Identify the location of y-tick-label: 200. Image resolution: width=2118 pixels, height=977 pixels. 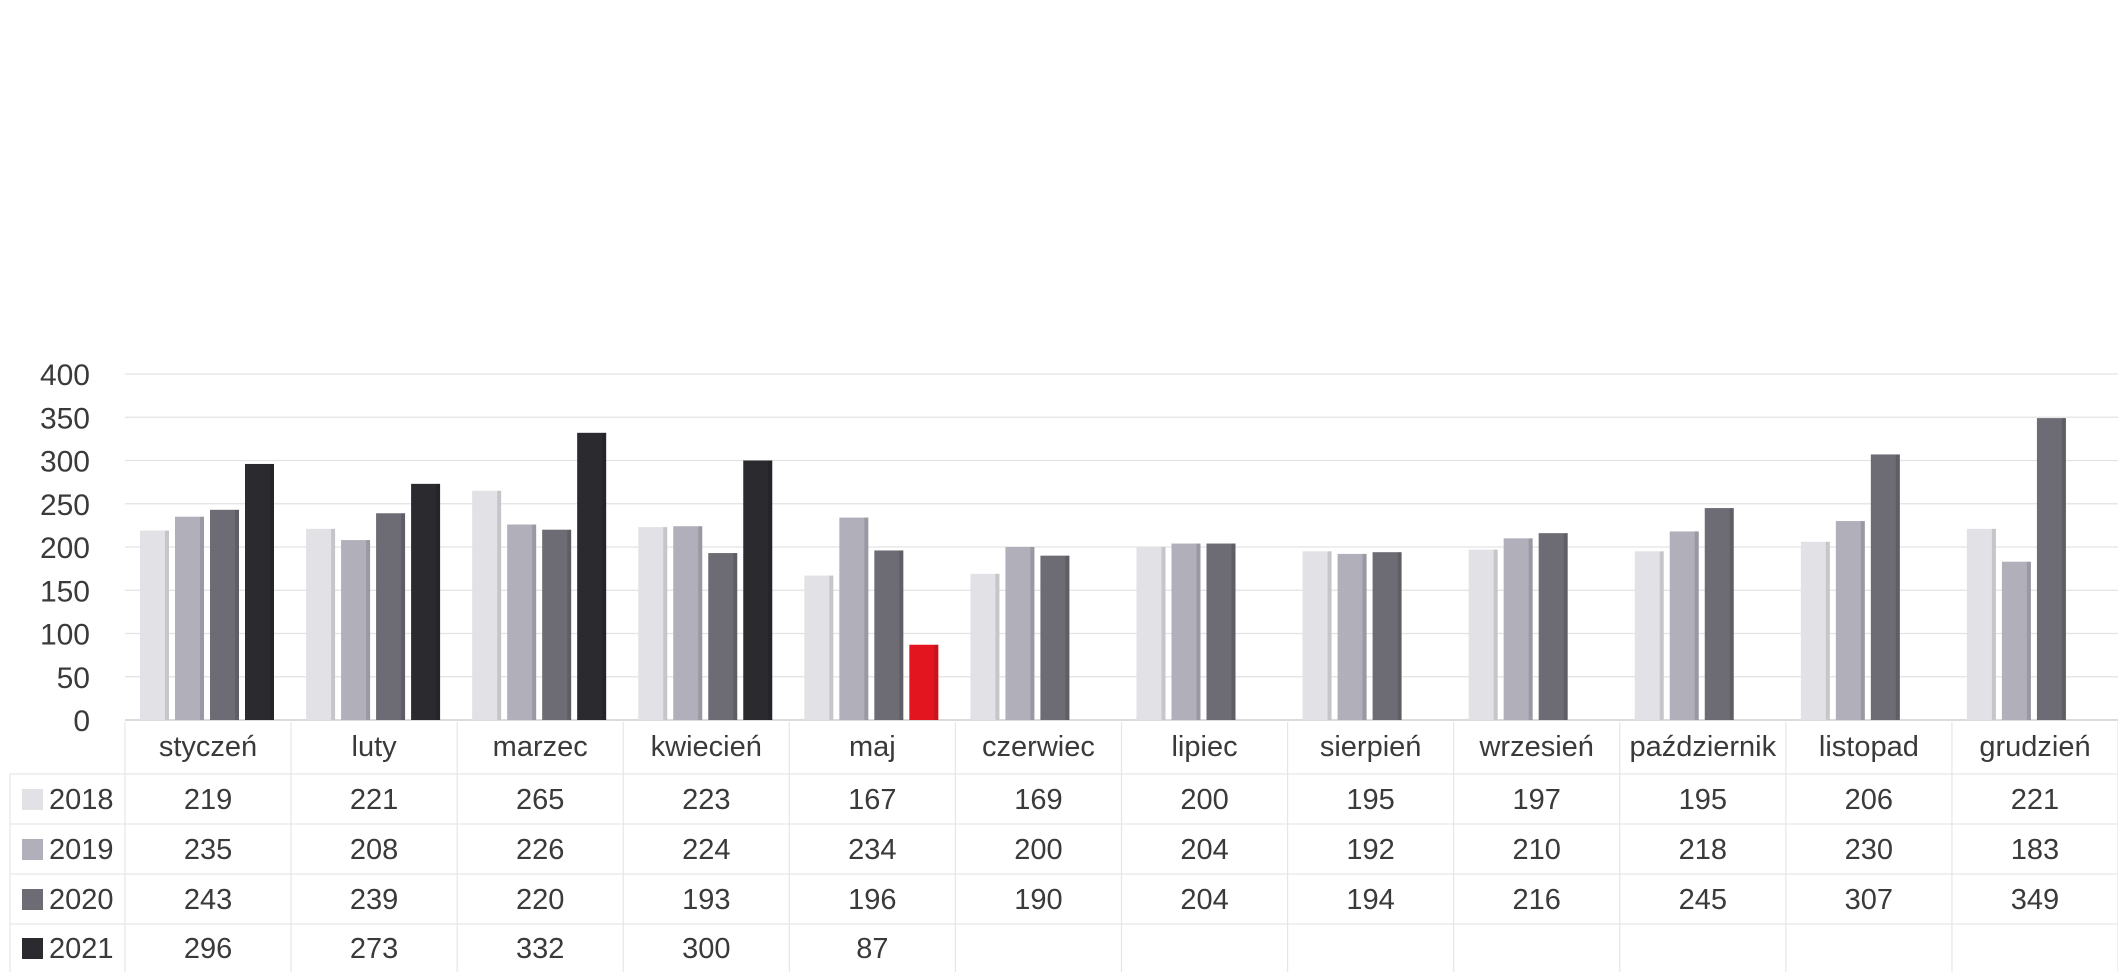
(65, 548).